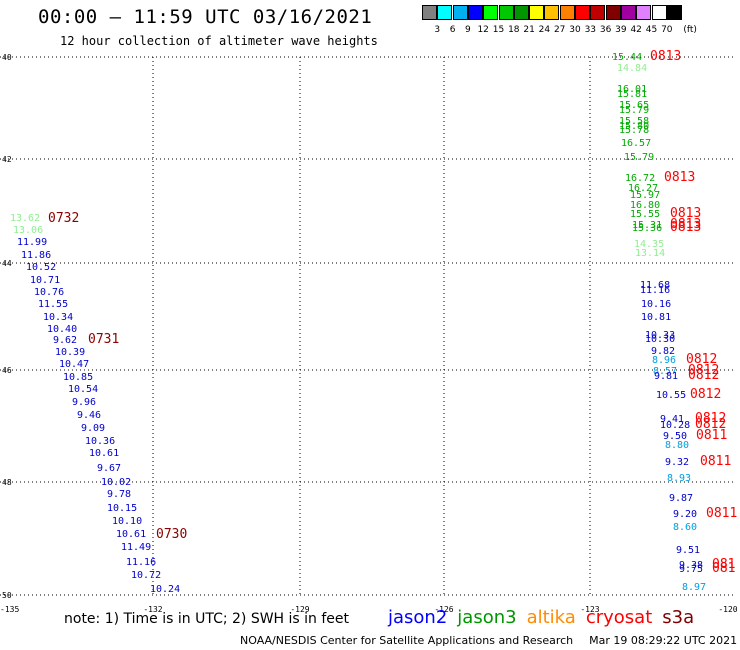  Describe the element at coordinates (437, 30) in the screenshot. I see `legend-label: 3` at that location.